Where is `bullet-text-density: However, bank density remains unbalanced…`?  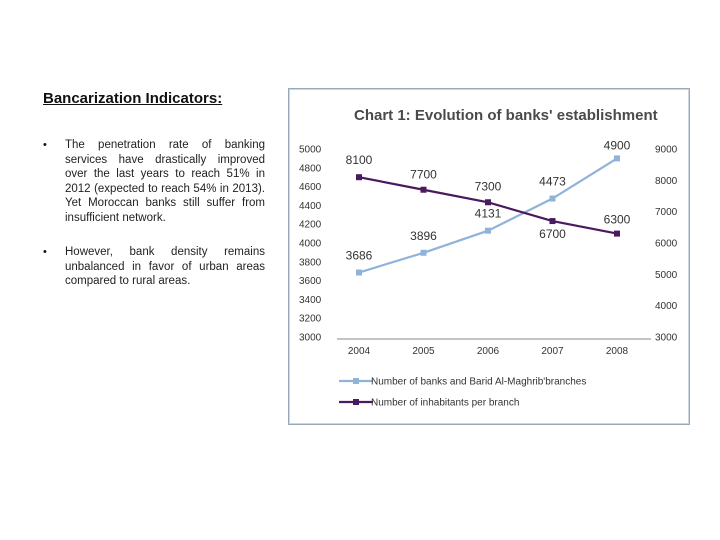 bullet-text-density: However, bank density remains unbalanced… is located at coordinates (165, 266).